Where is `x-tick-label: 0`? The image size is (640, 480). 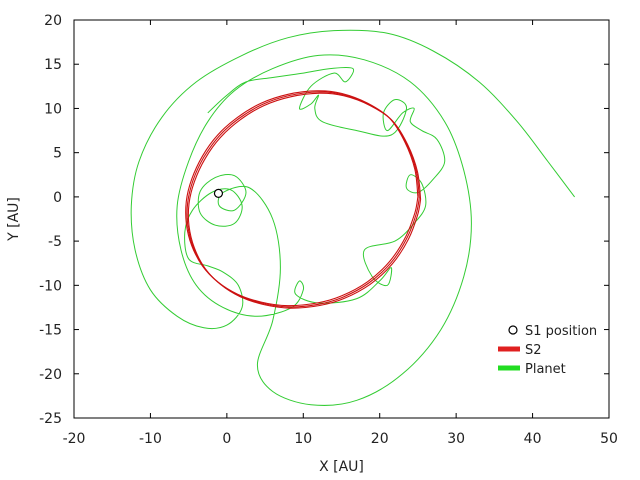 x-tick-label: 0 is located at coordinates (226, 439).